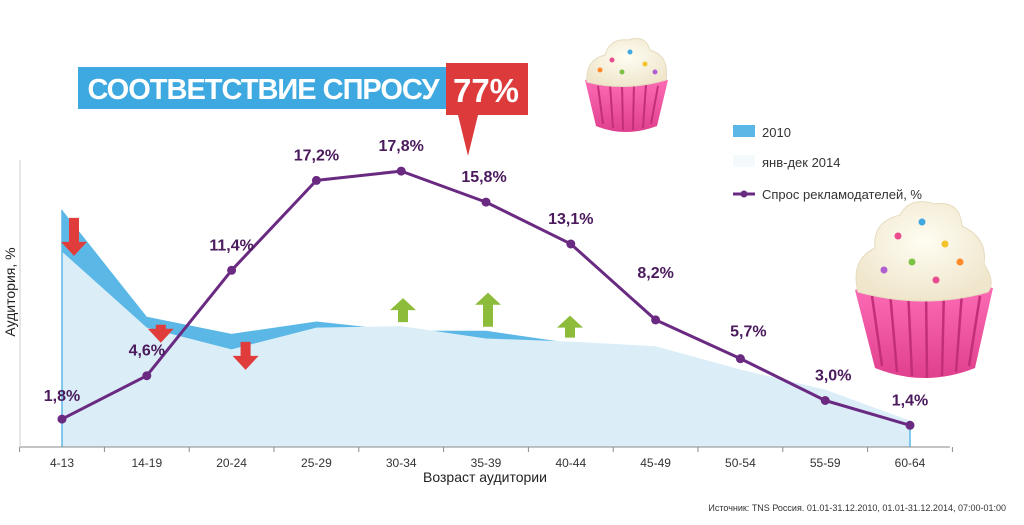  I want to click on banner-title: СООТВЕТСТВИЕ СПРОСУ, so click(263, 90).